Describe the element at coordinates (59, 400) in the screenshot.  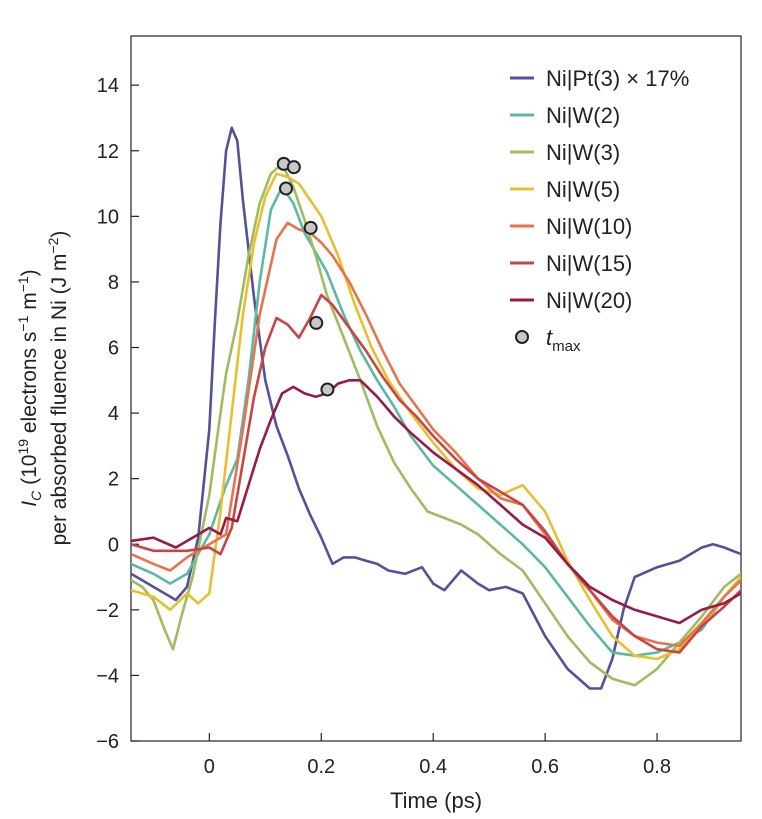
I see `y-label-text-e: per absorbed fluence in Ni (J m` at that location.